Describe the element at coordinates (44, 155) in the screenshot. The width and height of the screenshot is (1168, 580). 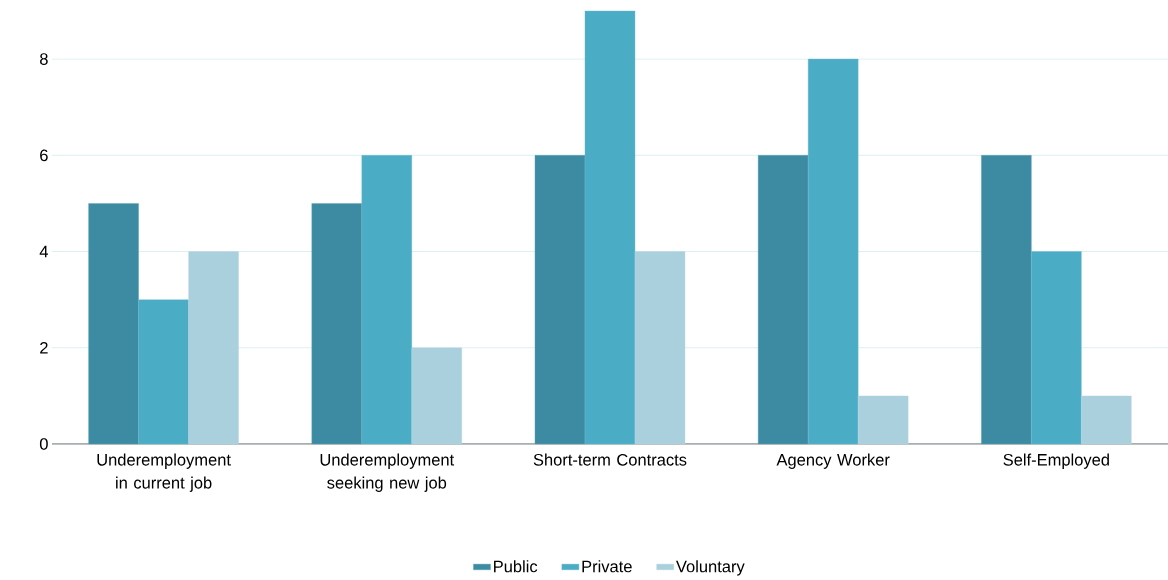
I see `y-tick-label: 6` at that location.